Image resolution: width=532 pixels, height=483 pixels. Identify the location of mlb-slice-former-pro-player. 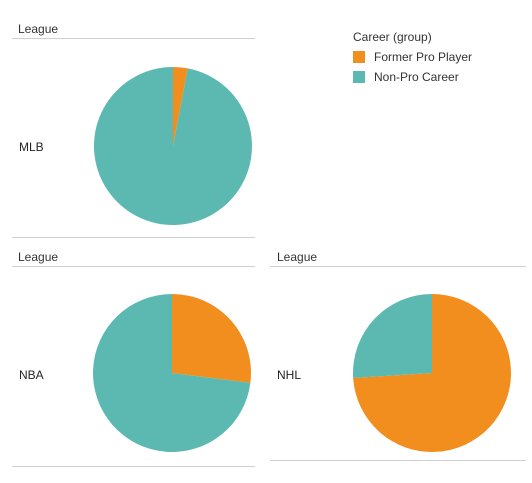
(180, 106).